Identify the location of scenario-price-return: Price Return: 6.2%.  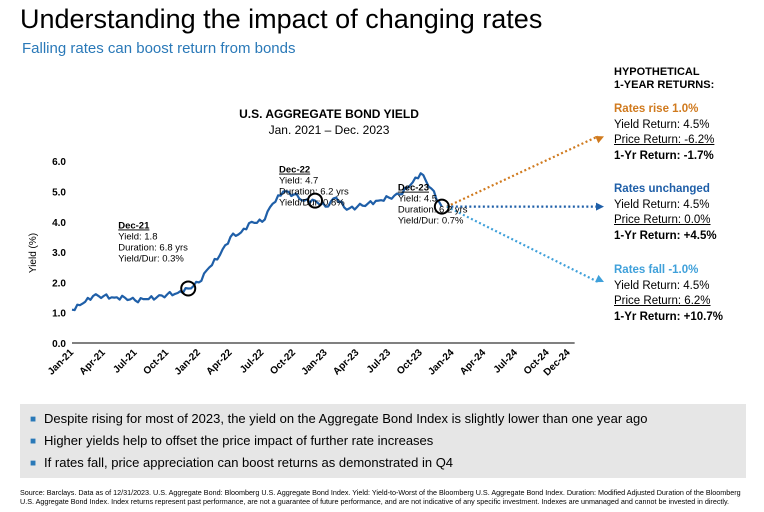
(662, 301).